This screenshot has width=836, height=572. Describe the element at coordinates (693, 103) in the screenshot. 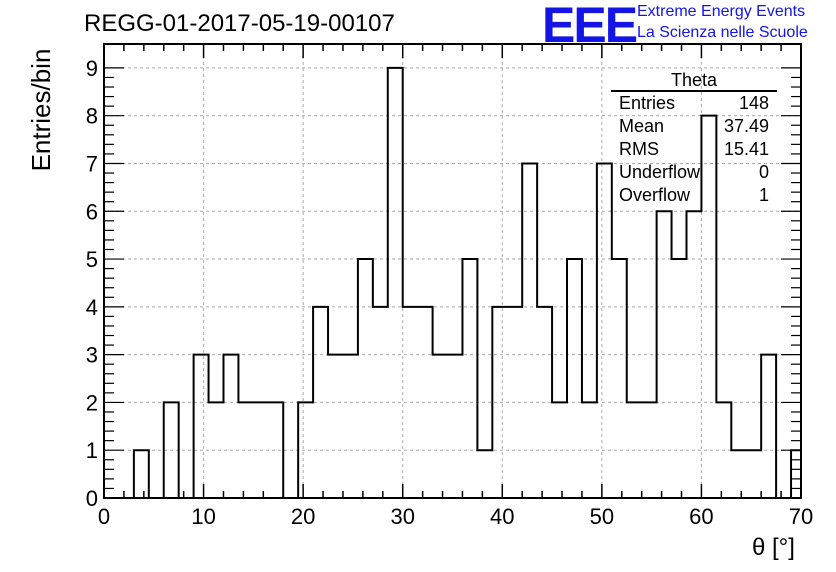

I see `stats-row-entries: Entries 148` at that location.